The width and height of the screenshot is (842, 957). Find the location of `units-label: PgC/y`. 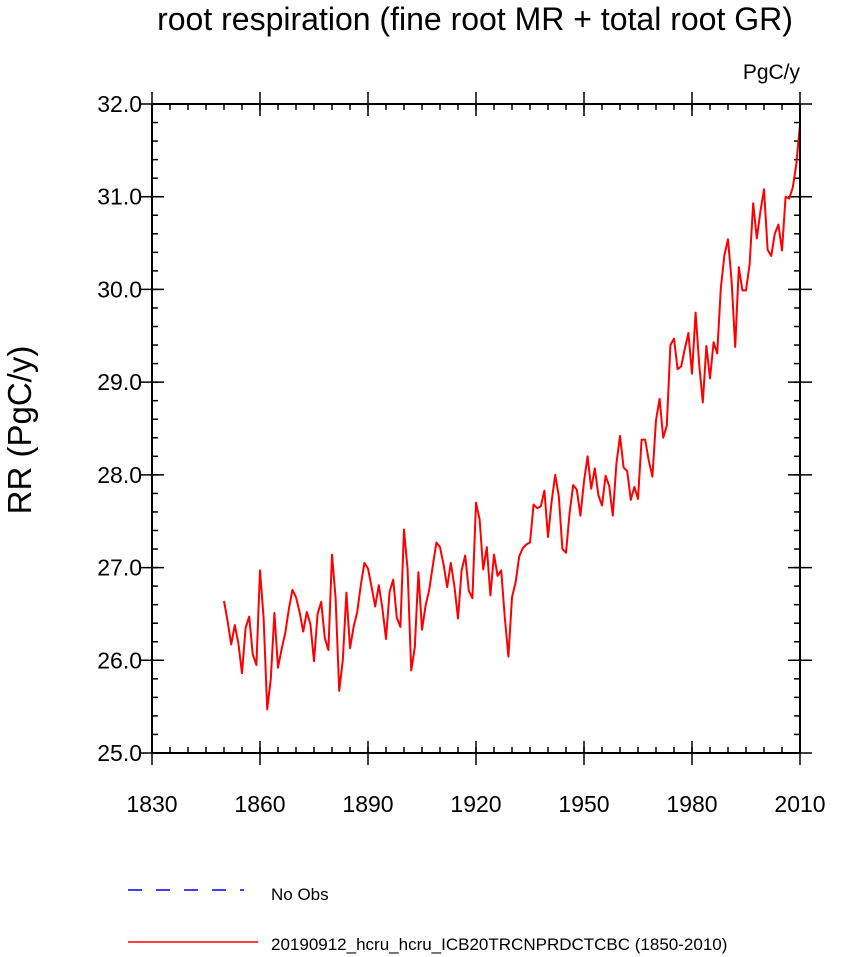

units-label: PgC/y is located at coordinates (772, 72).